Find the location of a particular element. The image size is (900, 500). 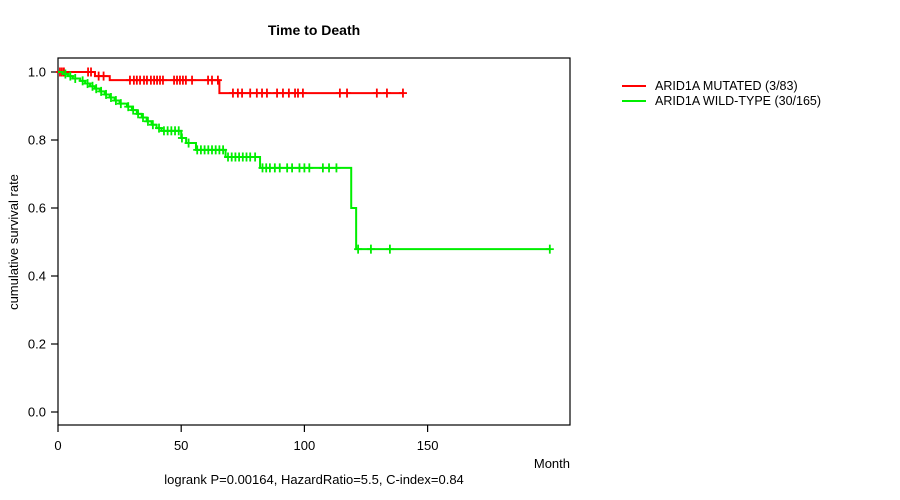

x-tick-label: 0 is located at coordinates (57, 445).